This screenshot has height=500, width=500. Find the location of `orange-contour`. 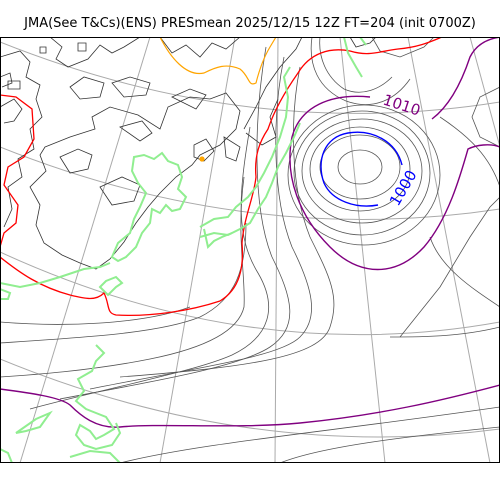

orange-contour is located at coordinates (218, 99).